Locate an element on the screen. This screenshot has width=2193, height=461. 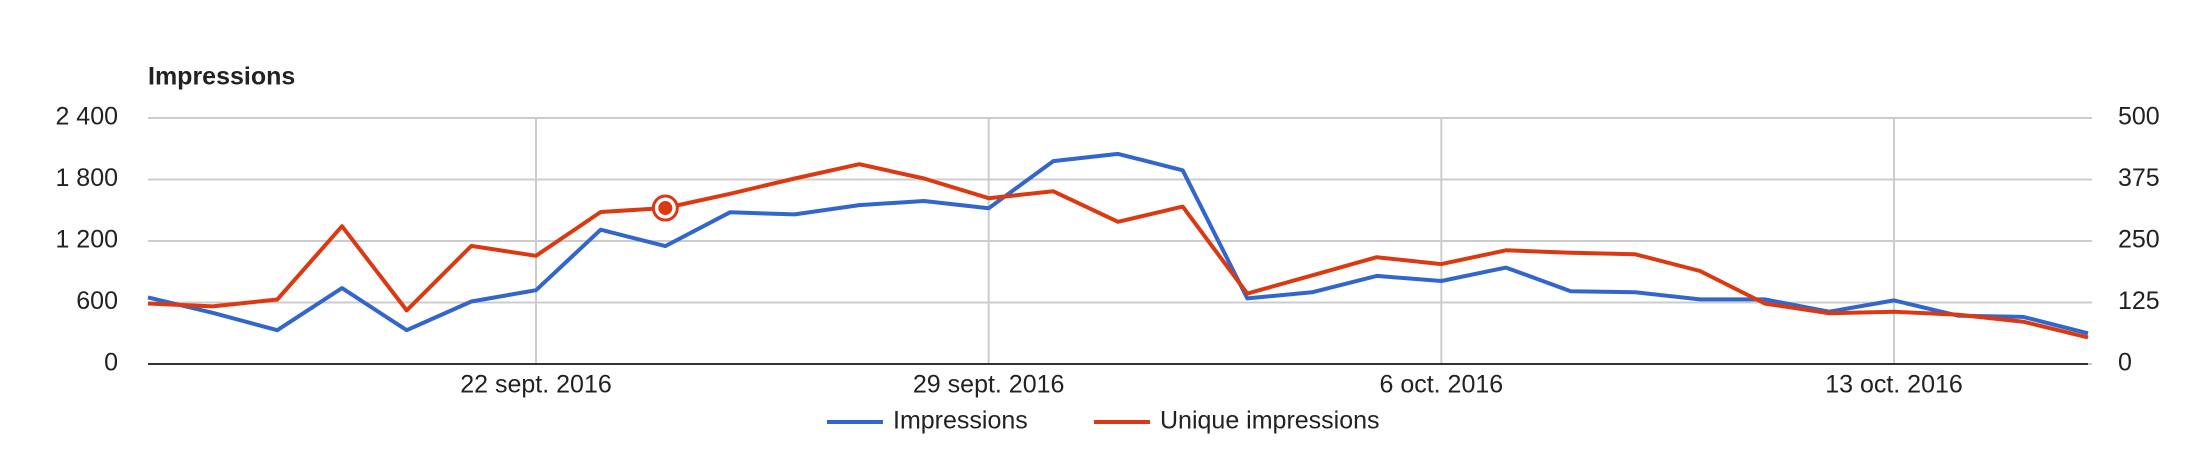
x-tick-label: 13 oct. 2016 is located at coordinates (1894, 385).